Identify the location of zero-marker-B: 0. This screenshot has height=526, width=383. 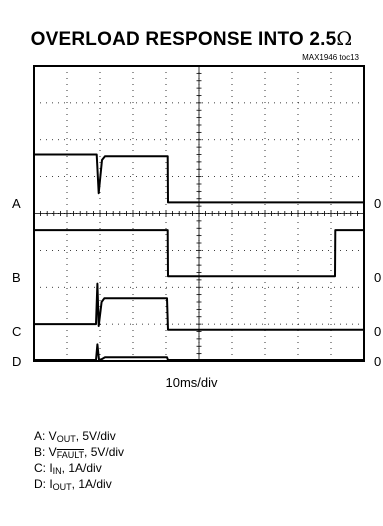
(378, 278).